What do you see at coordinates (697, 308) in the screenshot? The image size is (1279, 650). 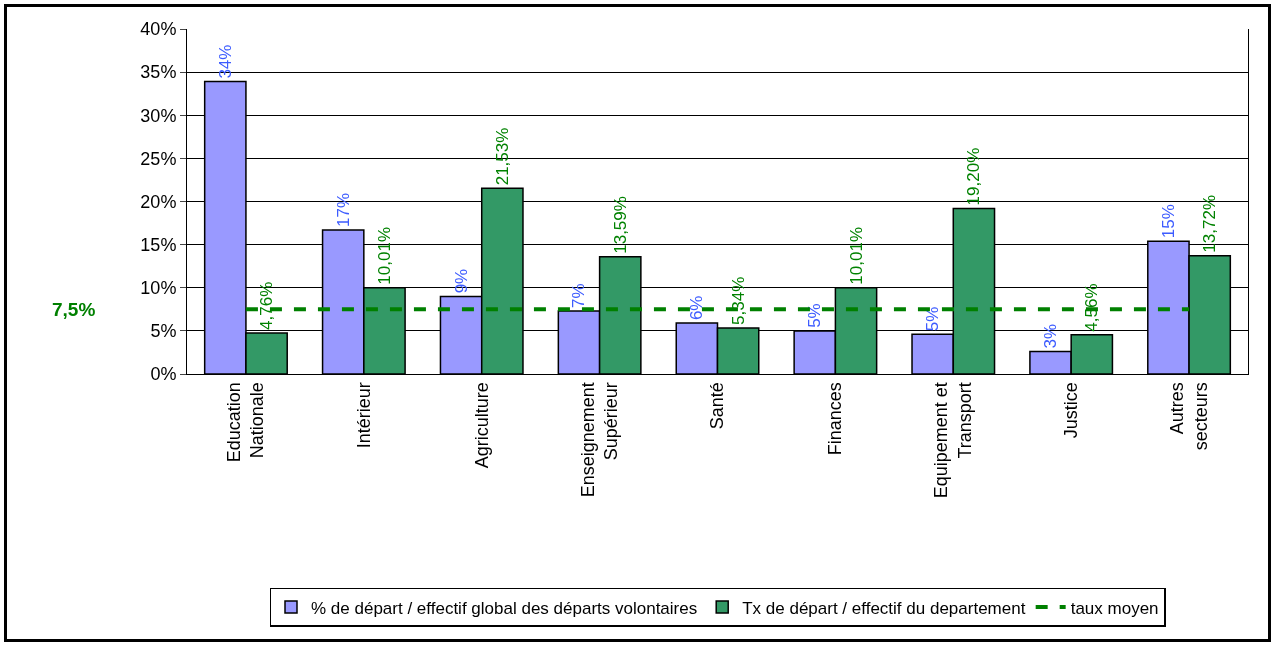 I see `data-label: 6%` at bounding box center [697, 308].